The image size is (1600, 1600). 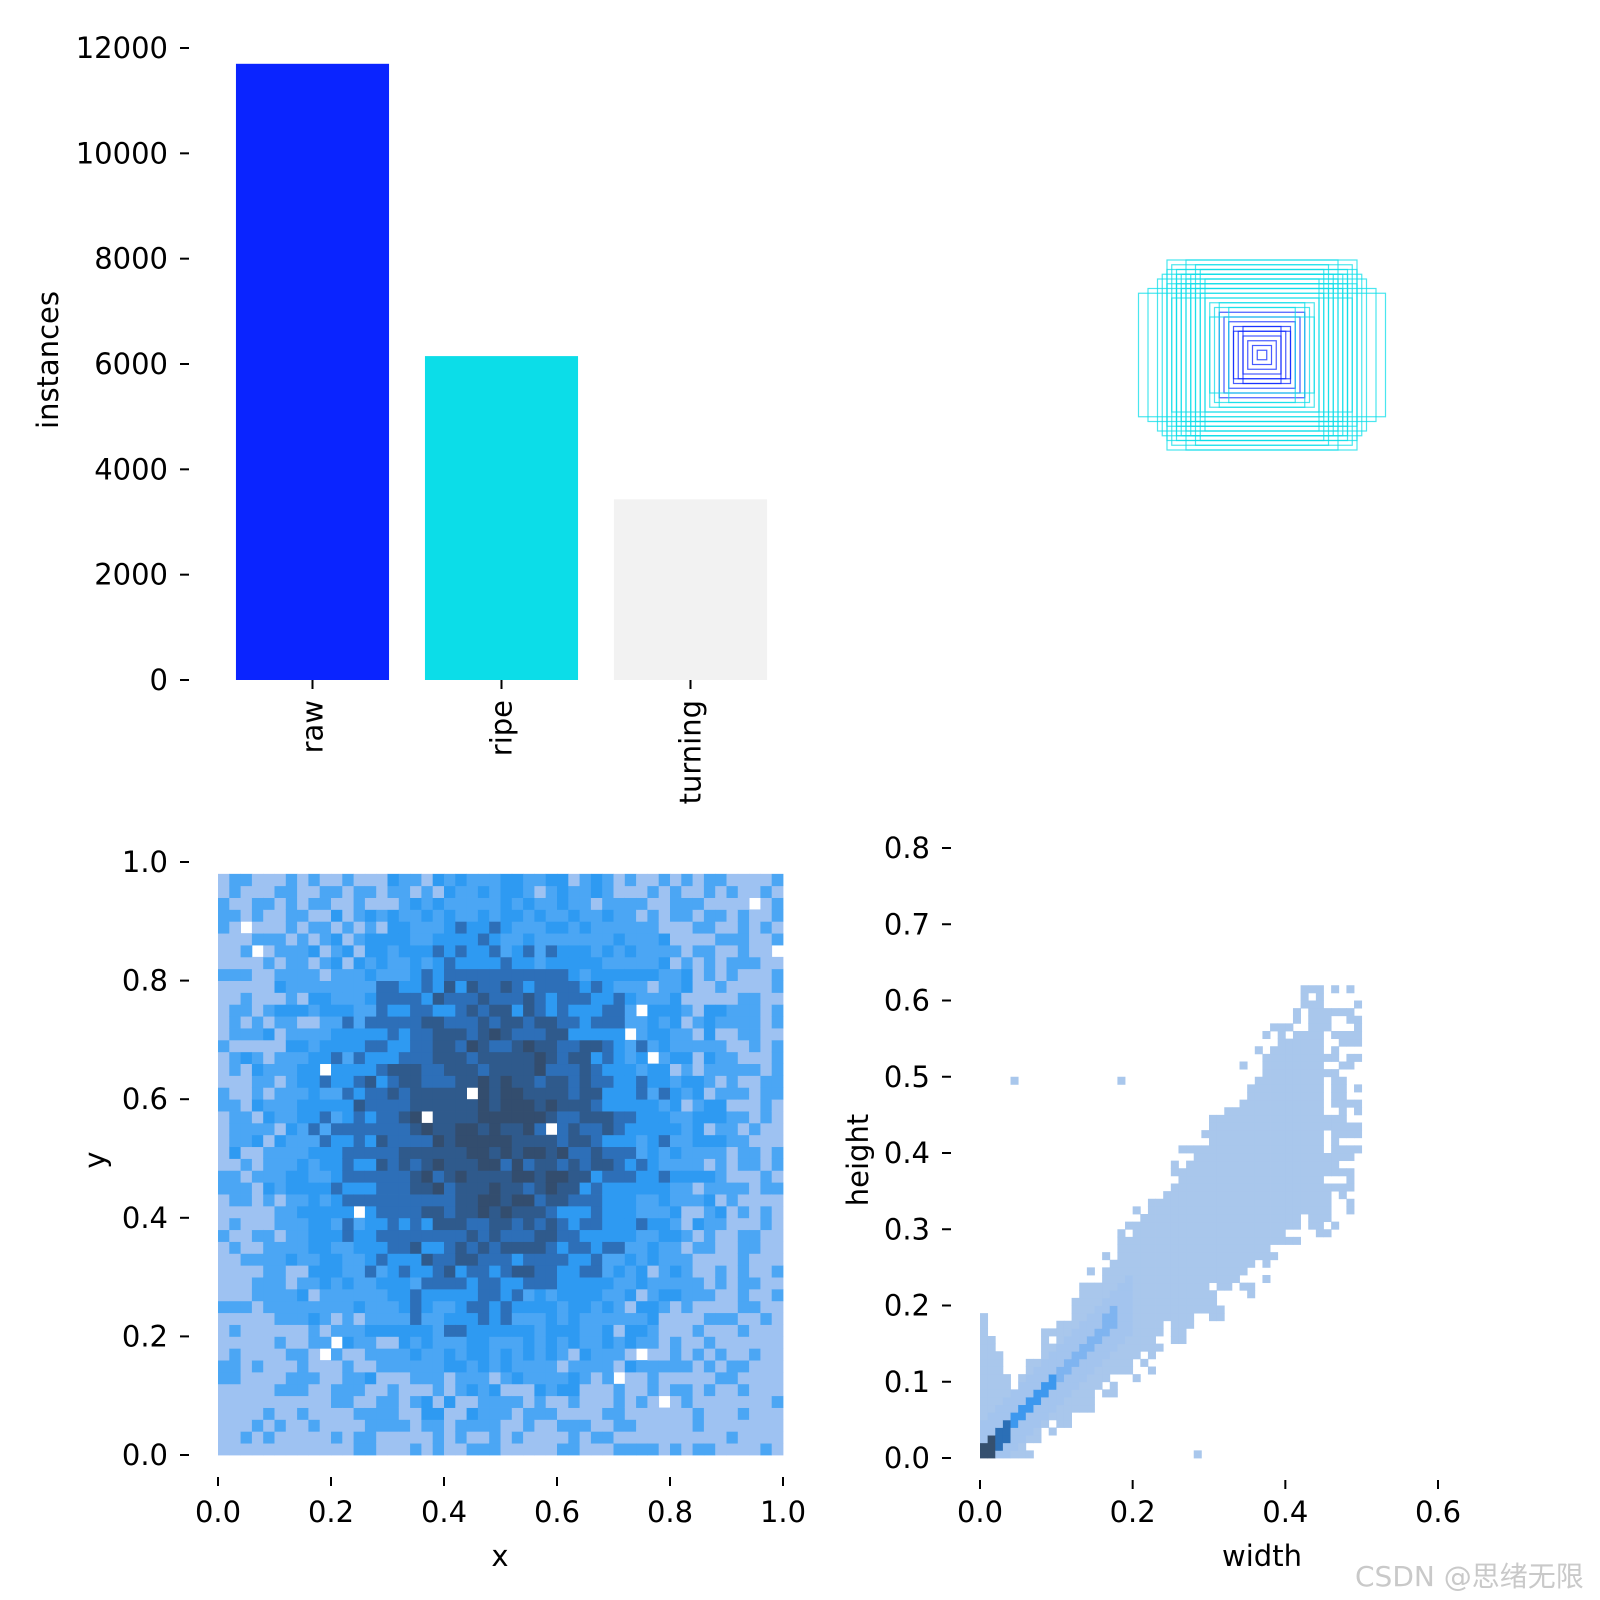 I want to click on bbox-outline, so click(x=1262, y=355).